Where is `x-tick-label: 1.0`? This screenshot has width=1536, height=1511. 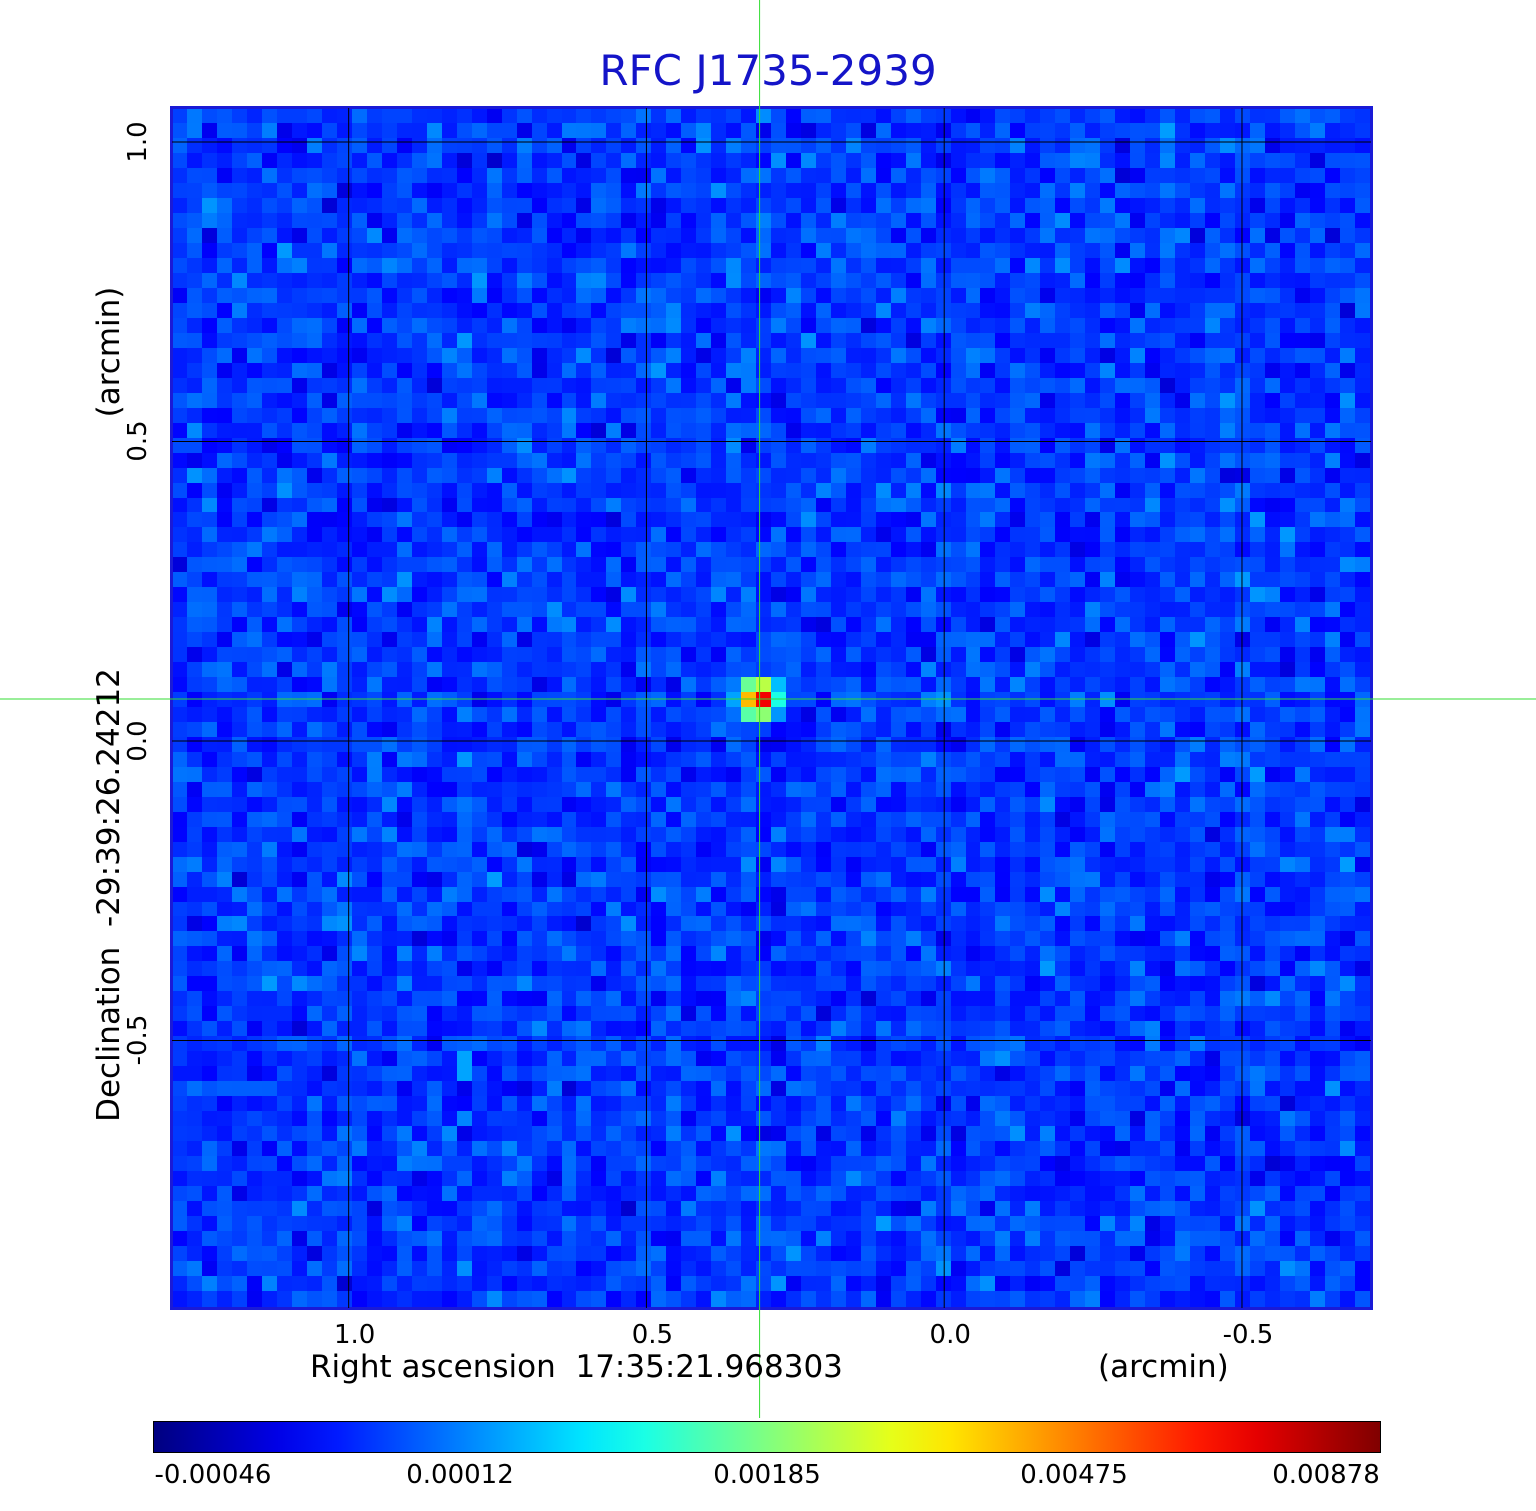
x-tick-label: 1.0 is located at coordinates (354, 1335).